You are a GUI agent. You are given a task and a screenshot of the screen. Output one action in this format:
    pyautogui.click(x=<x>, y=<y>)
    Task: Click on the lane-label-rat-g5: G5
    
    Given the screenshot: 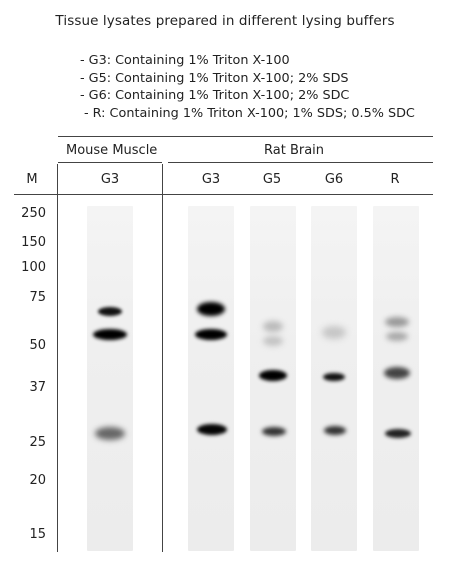 What is the action you would take?
    pyautogui.click(x=272, y=179)
    